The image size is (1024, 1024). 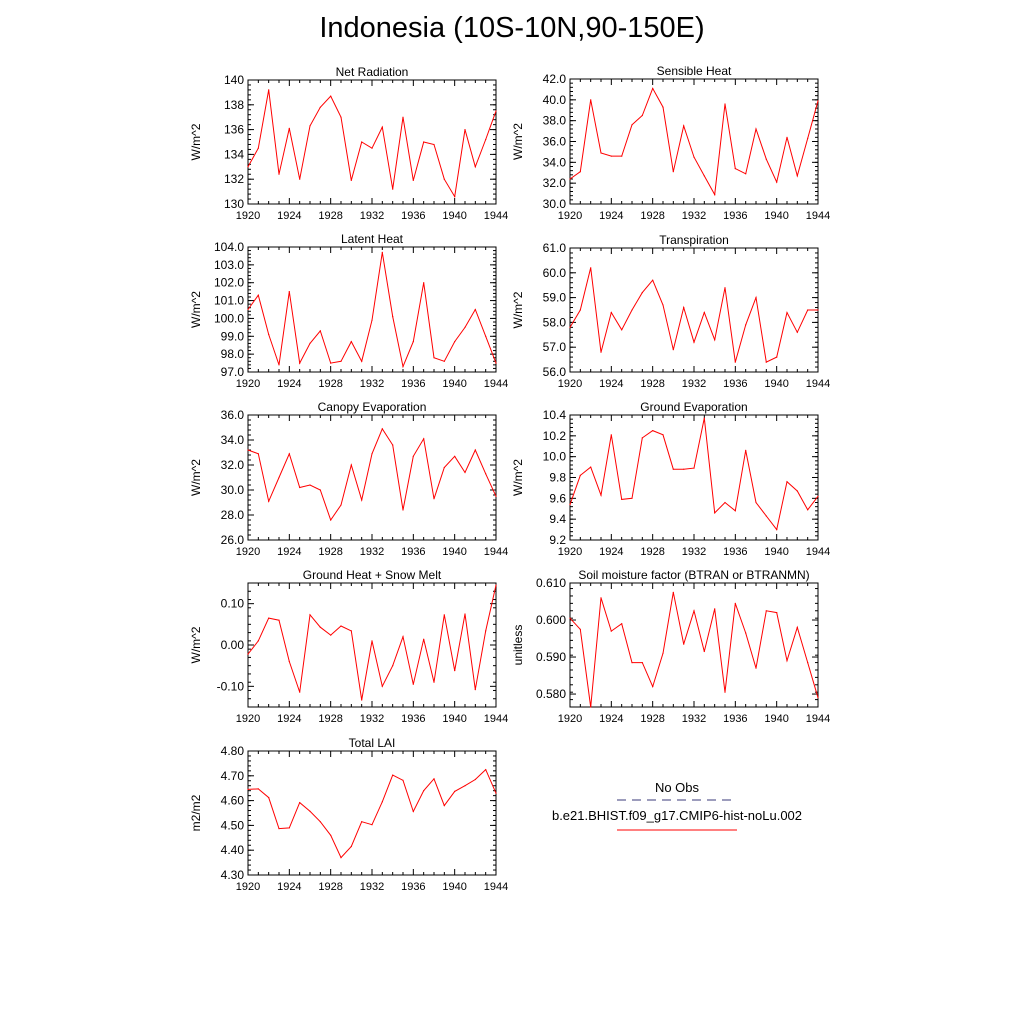 I want to click on y-tick-label: 56.0, so click(x=555, y=372).